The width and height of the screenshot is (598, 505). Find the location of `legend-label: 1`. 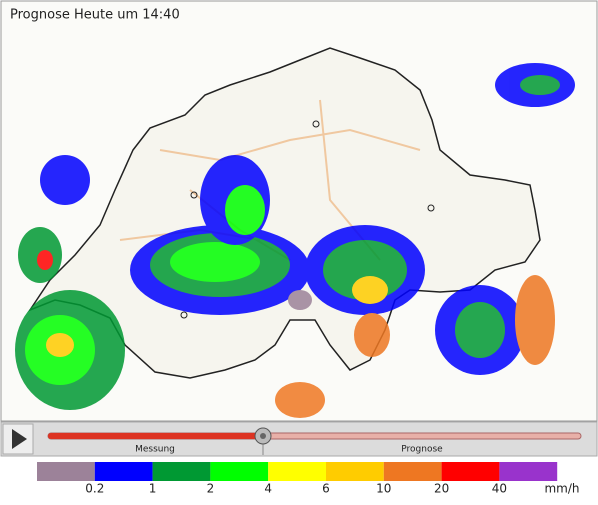

legend-label: 1 is located at coordinates (153, 489).